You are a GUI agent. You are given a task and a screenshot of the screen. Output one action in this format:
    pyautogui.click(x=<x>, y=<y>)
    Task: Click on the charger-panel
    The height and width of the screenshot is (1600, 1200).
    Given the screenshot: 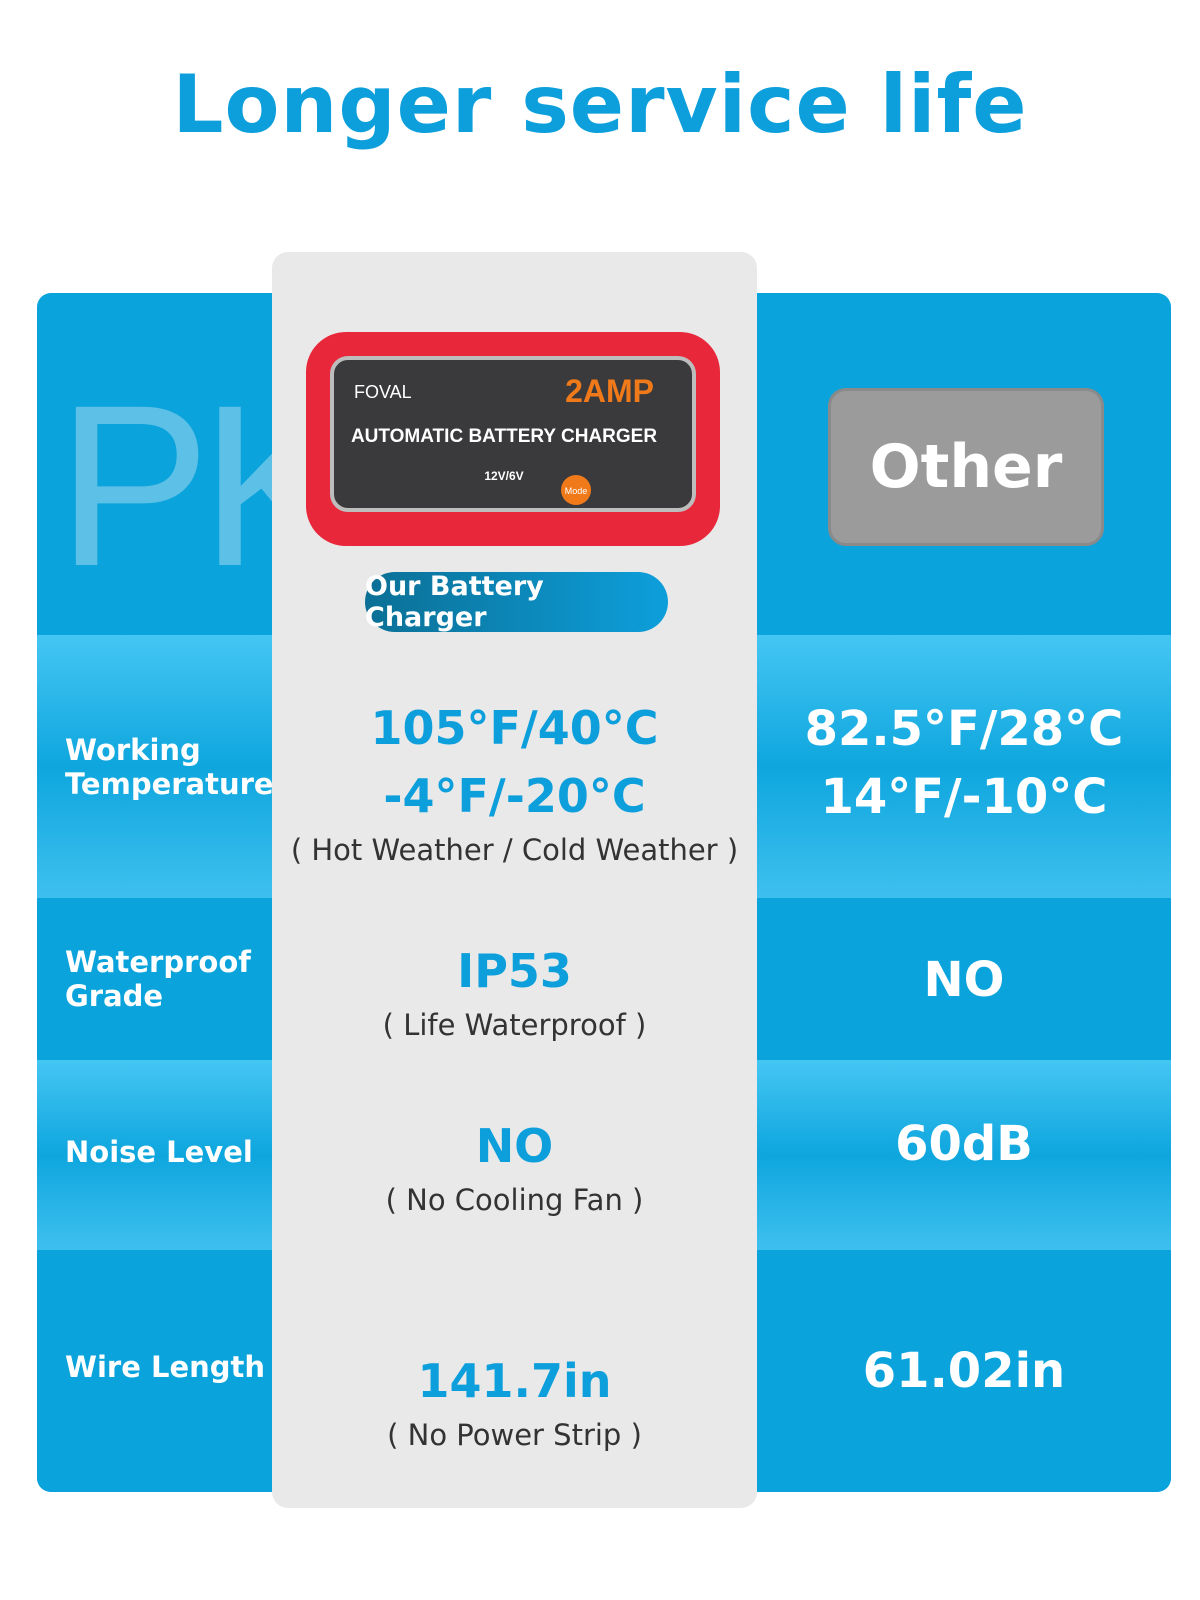 What is the action you would take?
    pyautogui.click(x=513, y=434)
    